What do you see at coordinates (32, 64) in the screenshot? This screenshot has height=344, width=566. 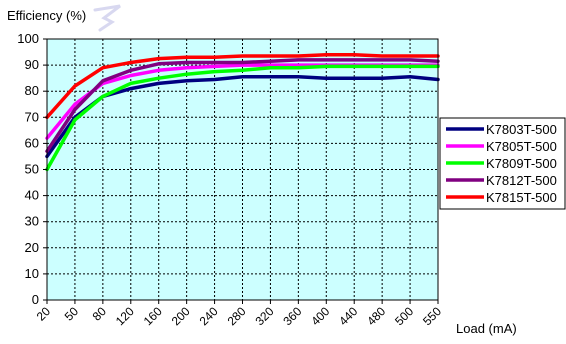 I see `y-tick-label: 90` at bounding box center [32, 64].